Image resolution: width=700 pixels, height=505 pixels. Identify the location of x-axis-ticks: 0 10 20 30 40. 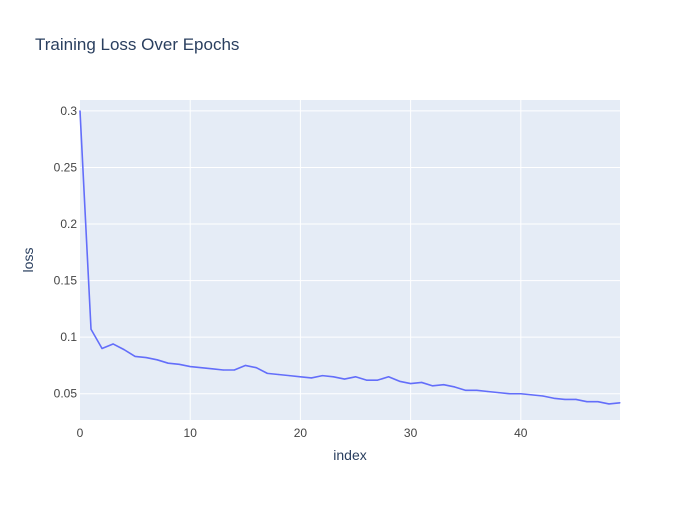
(302, 433).